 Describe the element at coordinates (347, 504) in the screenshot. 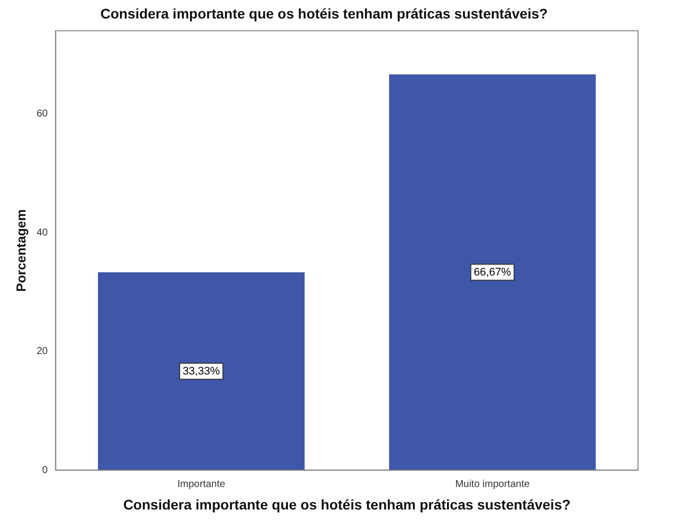

I see `x-axis-title: Considera importante que os hotéis tenham práticas sustentáveis?` at that location.